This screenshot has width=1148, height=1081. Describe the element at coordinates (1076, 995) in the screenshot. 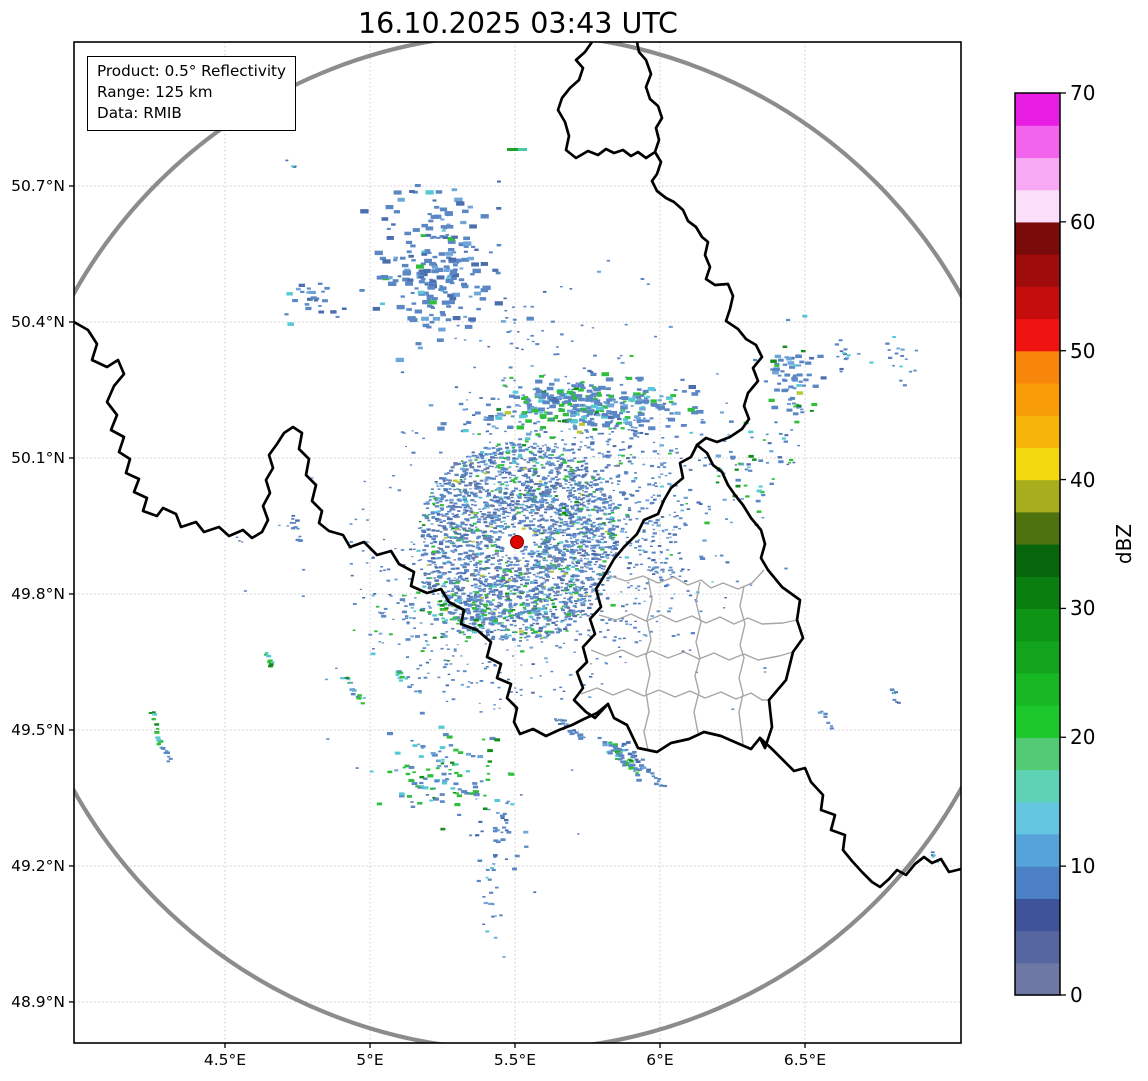

I see `colorbar-tick-label: 0` at that location.